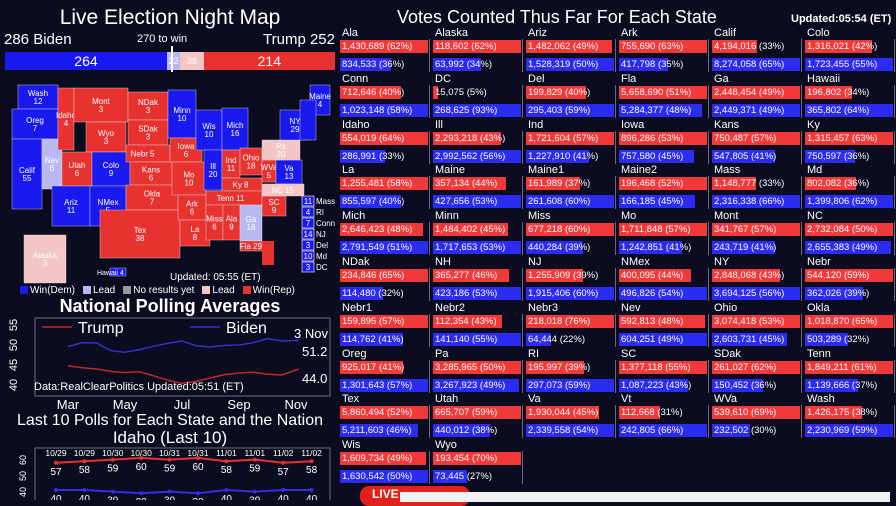 The image size is (896, 506). What do you see at coordinates (23, 492) in the screenshot?
I see `y-tick-label: 40` at bounding box center [23, 492].